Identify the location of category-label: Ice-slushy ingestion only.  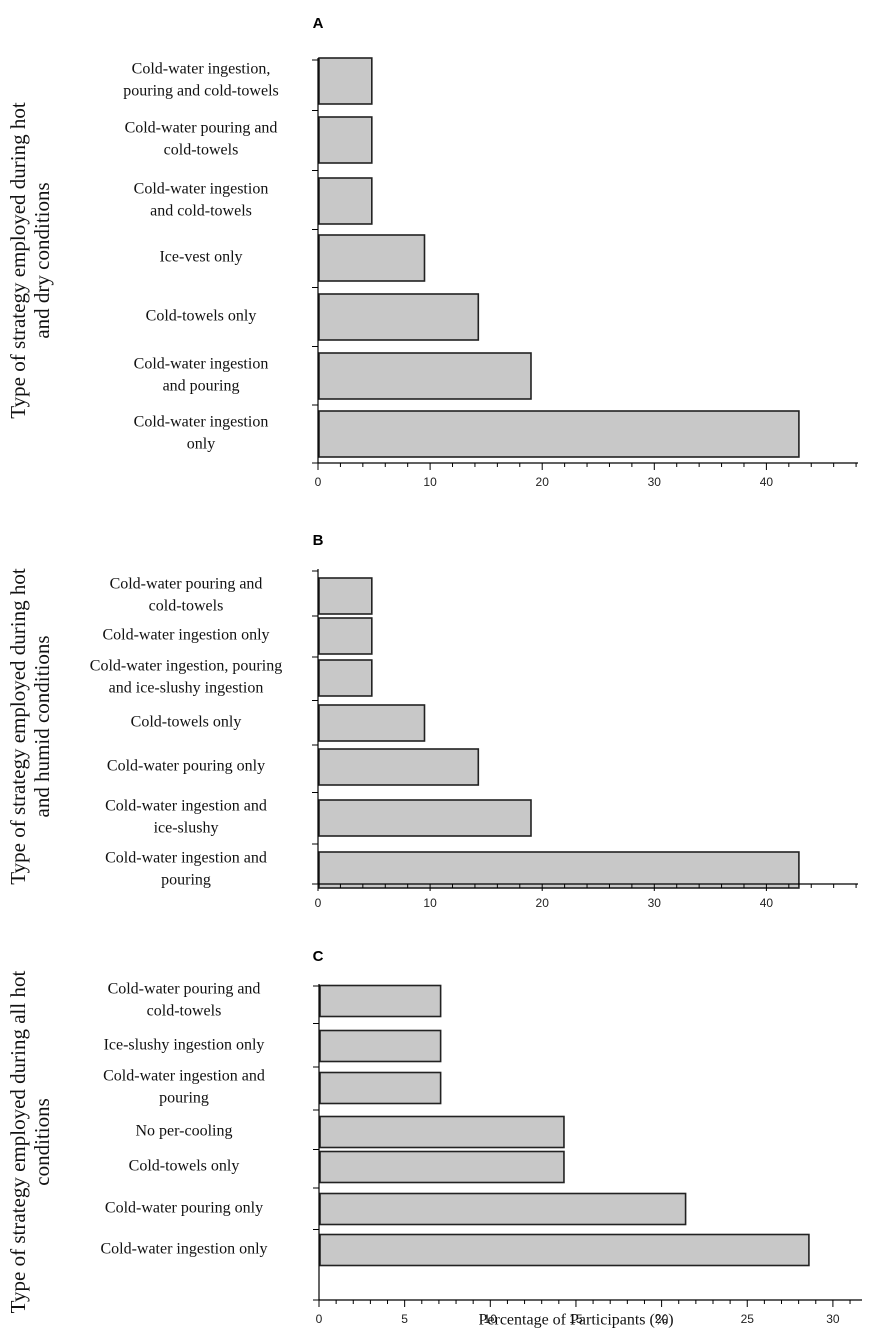
(184, 1045).